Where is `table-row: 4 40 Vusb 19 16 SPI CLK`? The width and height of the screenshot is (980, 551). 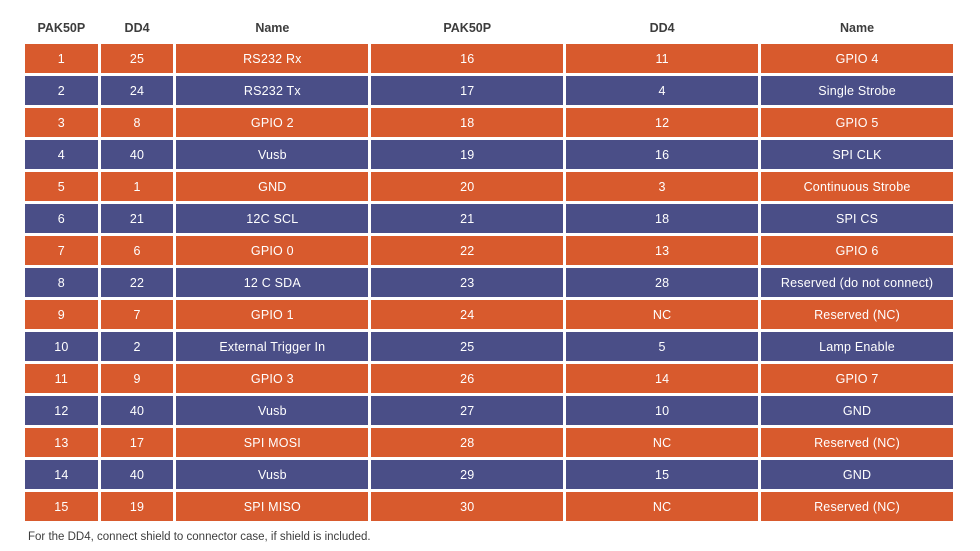 table-row: 4 40 Vusb 19 16 SPI CLK is located at coordinates (489, 154).